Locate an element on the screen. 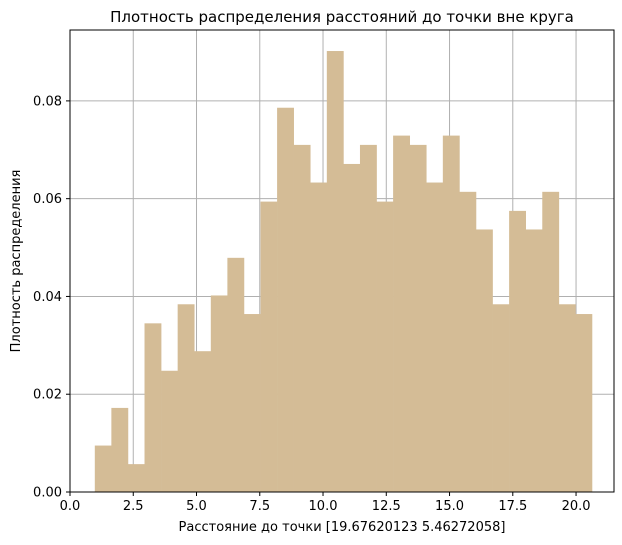 The width and height of the screenshot is (622, 545). y-axis-title: Плотность распределения is located at coordinates (16, 261).